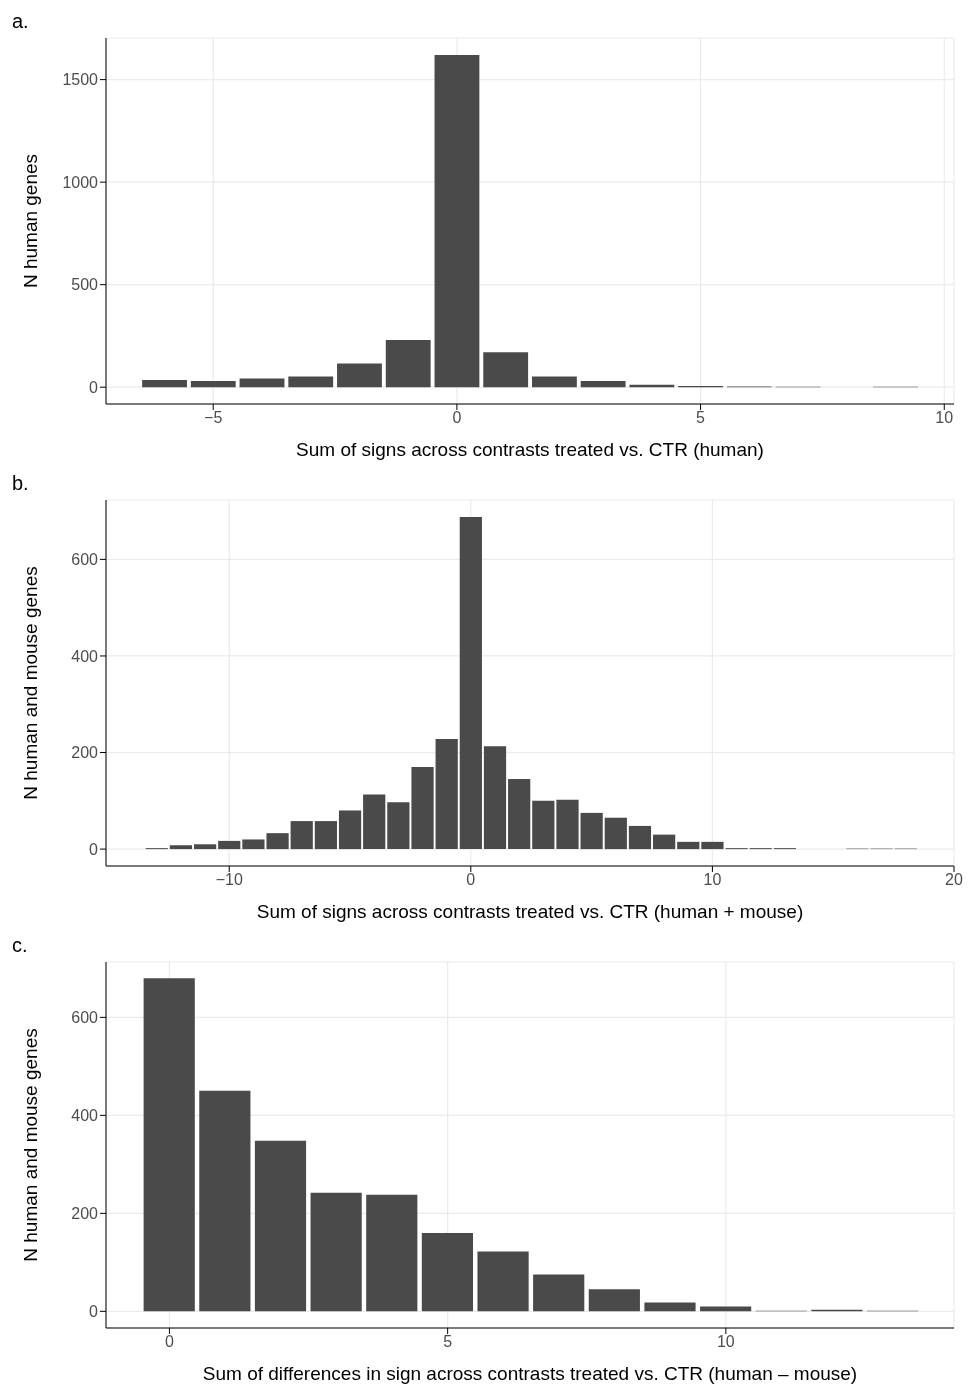 The width and height of the screenshot is (974, 1385). Describe the element at coordinates (530, 1373) in the screenshot. I see `x-axis-title: Sum of differences in sign across contrasts treated vs. CTR (human – mouse)` at that location.